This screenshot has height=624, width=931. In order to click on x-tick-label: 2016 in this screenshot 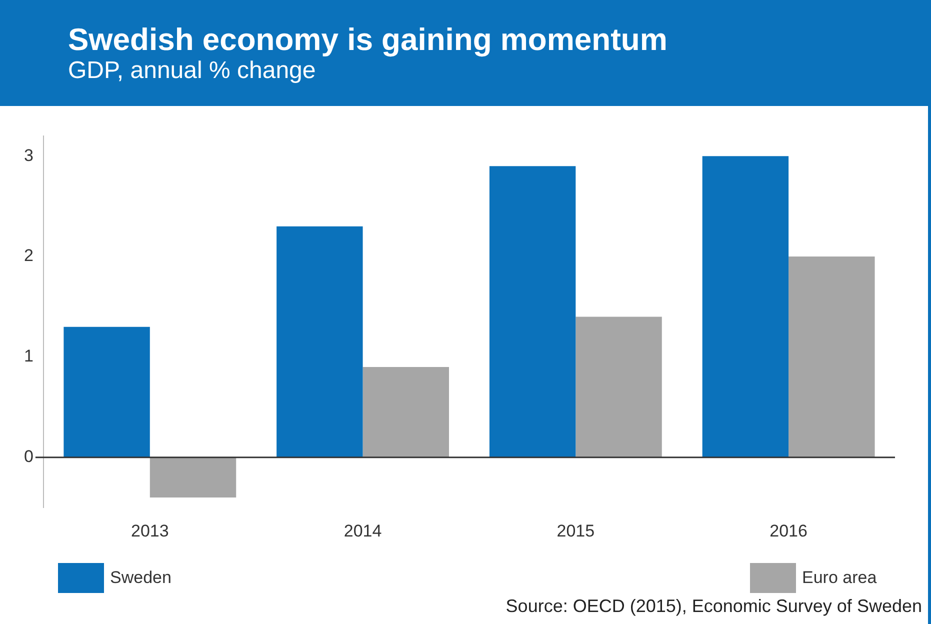, I will do `click(789, 530)`.